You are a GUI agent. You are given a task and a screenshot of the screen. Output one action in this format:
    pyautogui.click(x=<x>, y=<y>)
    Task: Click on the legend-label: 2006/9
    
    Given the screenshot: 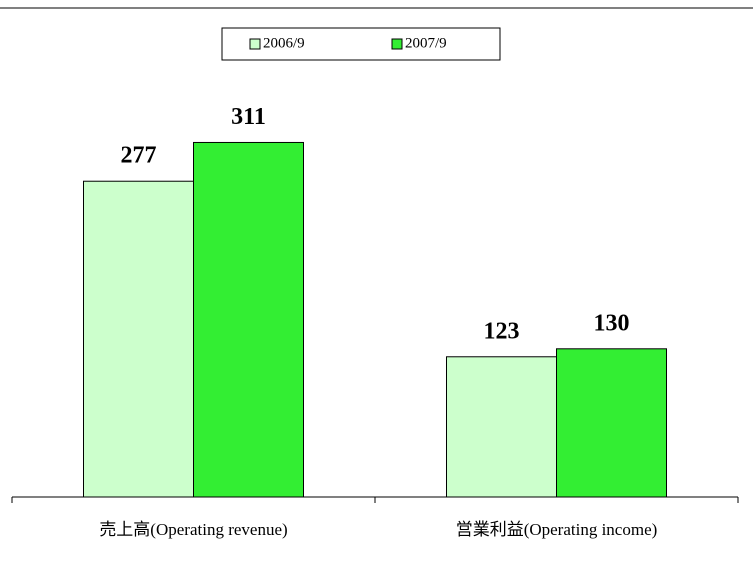 What is the action you would take?
    pyautogui.click(x=284, y=43)
    